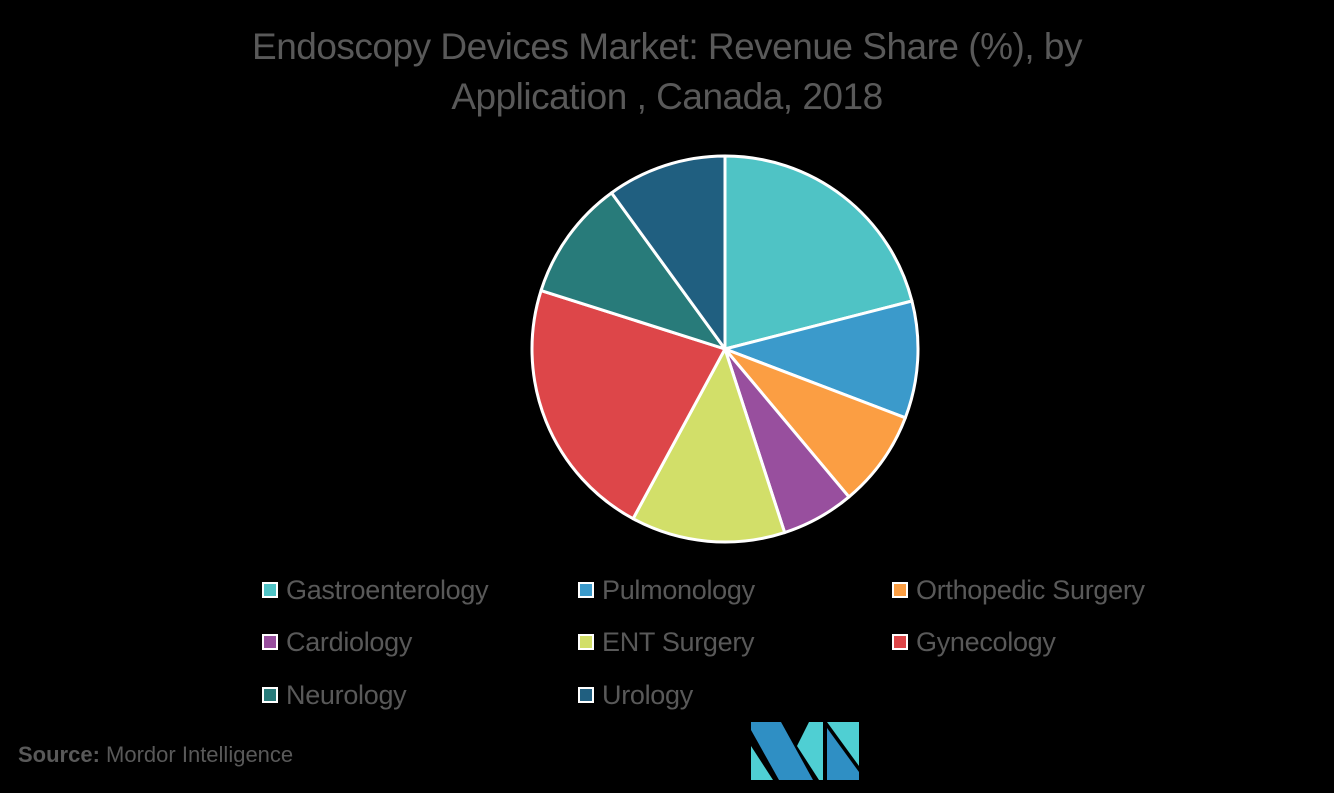 The image size is (1334, 793). What do you see at coordinates (346, 694) in the screenshot?
I see `legend-label: Neurology` at bounding box center [346, 694].